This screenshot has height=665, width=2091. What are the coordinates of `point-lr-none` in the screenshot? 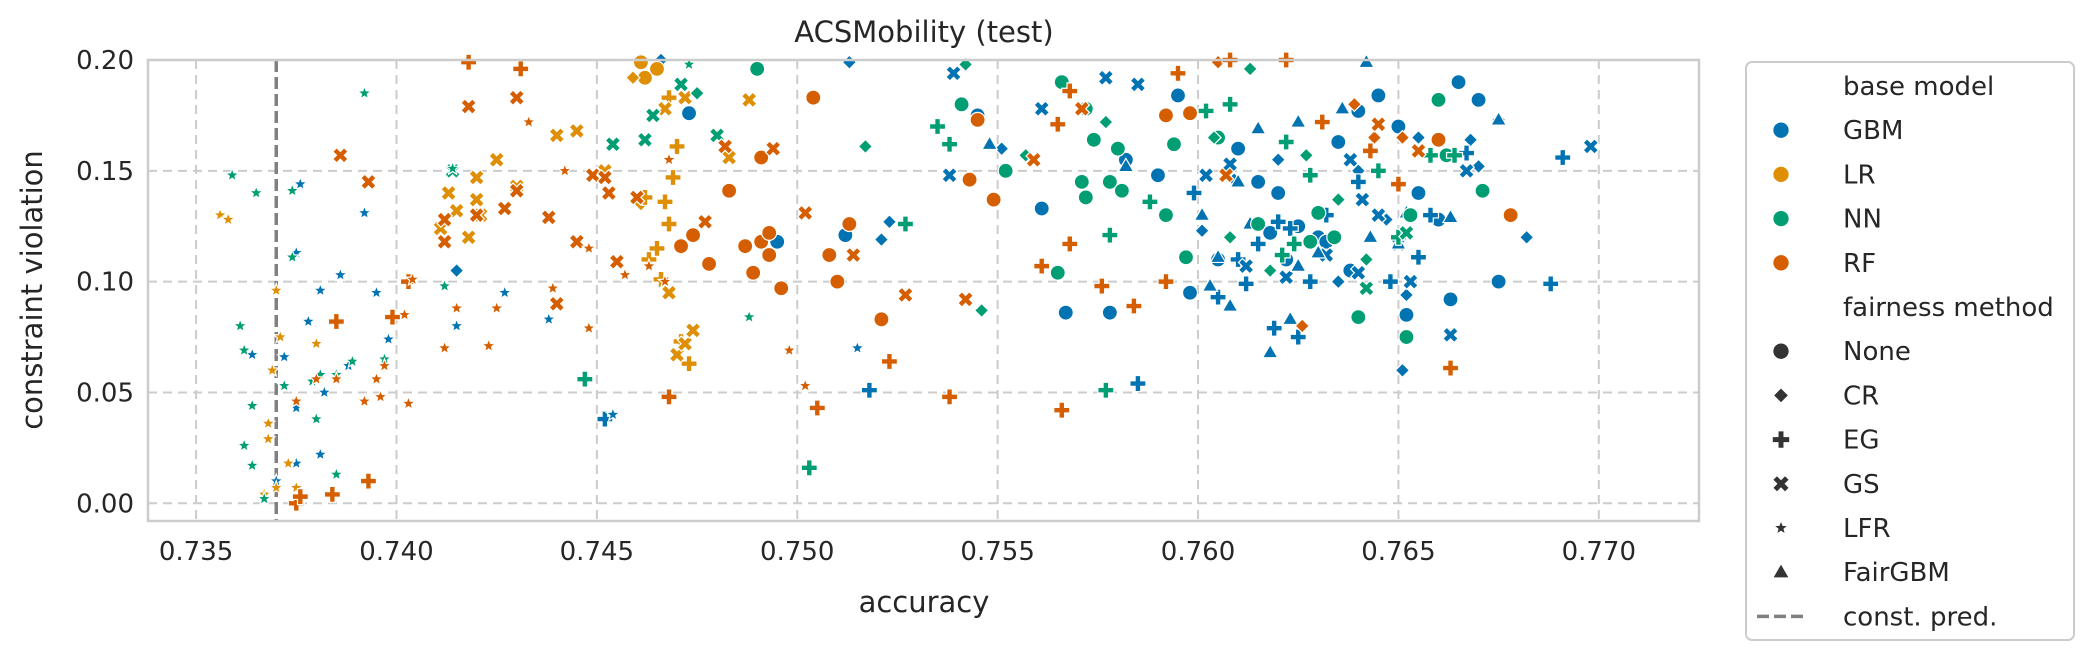 It's located at (641, 62).